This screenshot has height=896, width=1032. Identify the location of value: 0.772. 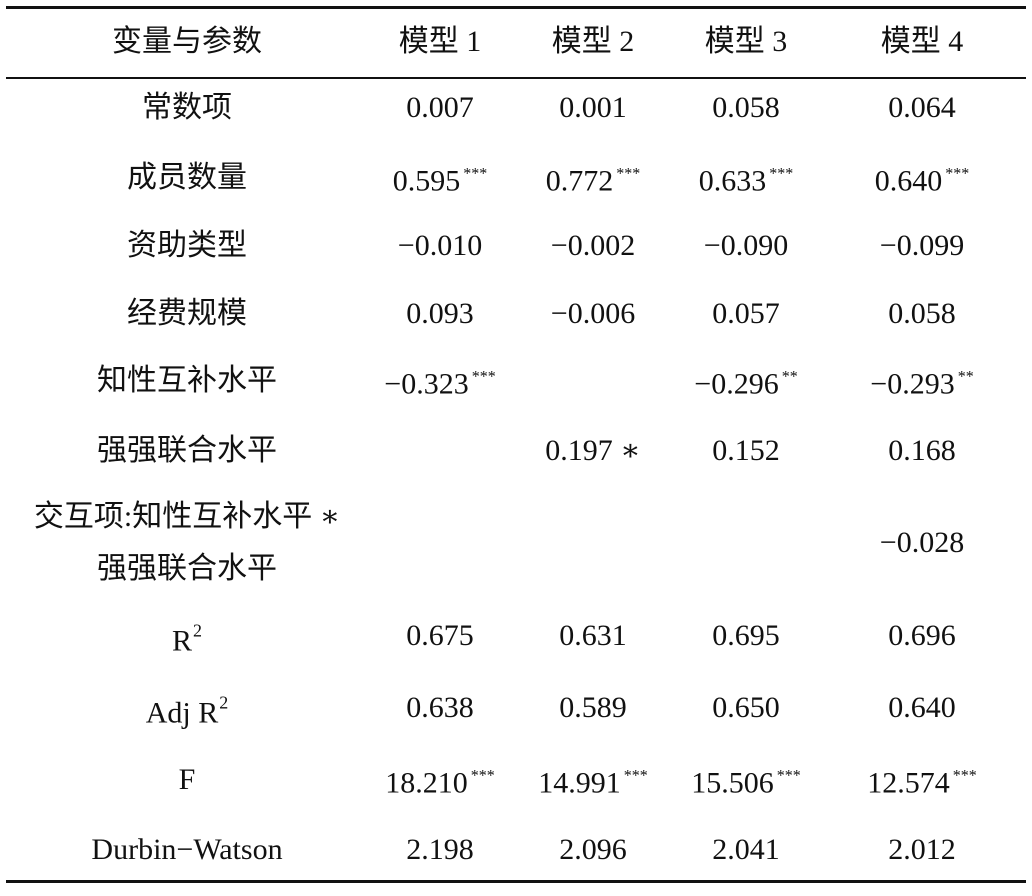
(579, 181).